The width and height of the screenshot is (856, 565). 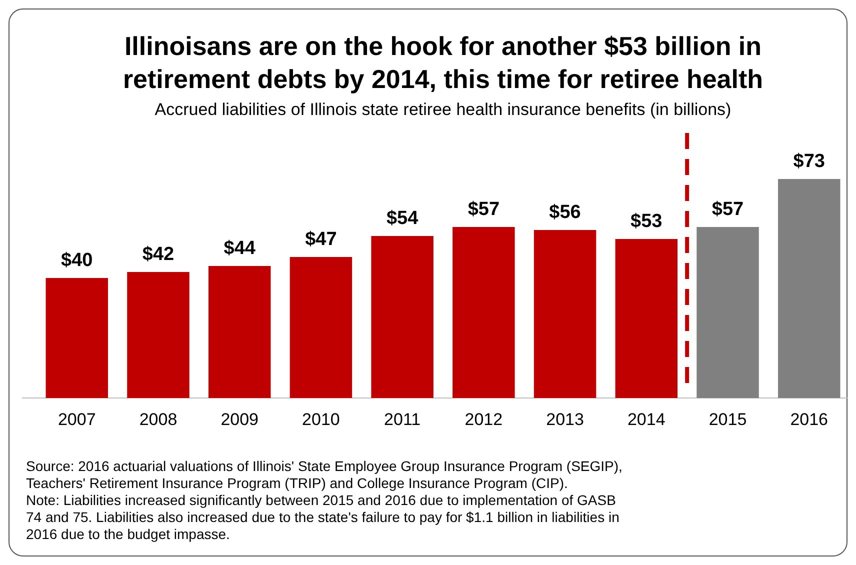 What do you see at coordinates (565, 419) in the screenshot?
I see `x-tick-label: 2013` at bounding box center [565, 419].